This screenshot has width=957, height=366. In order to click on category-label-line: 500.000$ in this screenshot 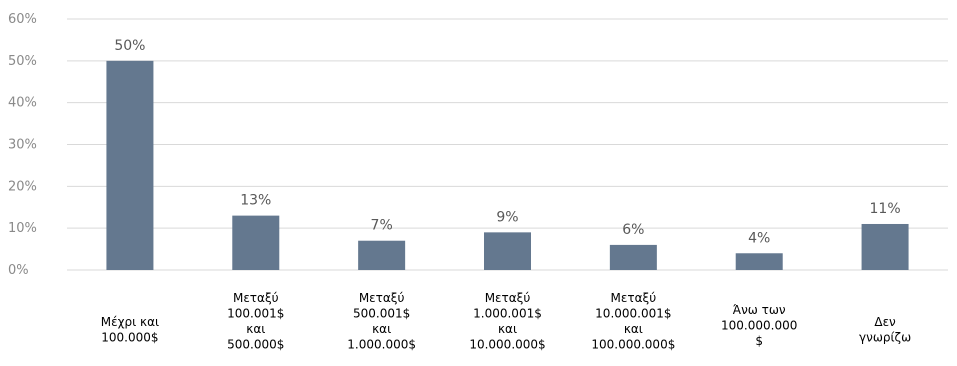, I will do `click(255, 345)`.